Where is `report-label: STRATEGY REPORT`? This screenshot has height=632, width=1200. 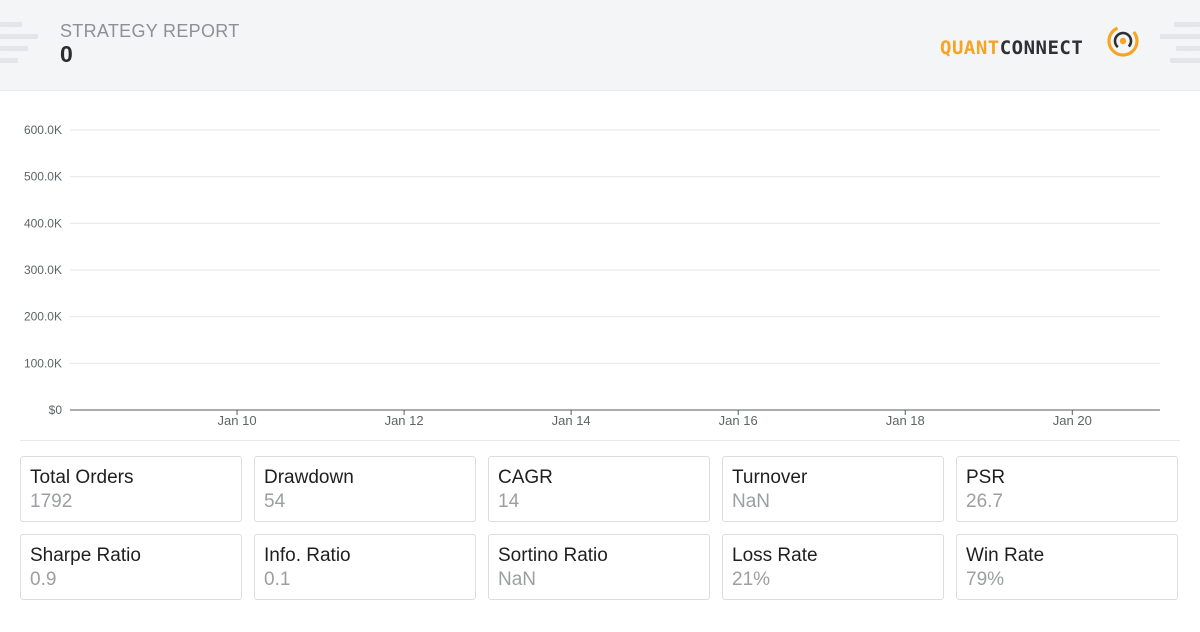
report-label: STRATEGY REPORT is located at coordinates (150, 31).